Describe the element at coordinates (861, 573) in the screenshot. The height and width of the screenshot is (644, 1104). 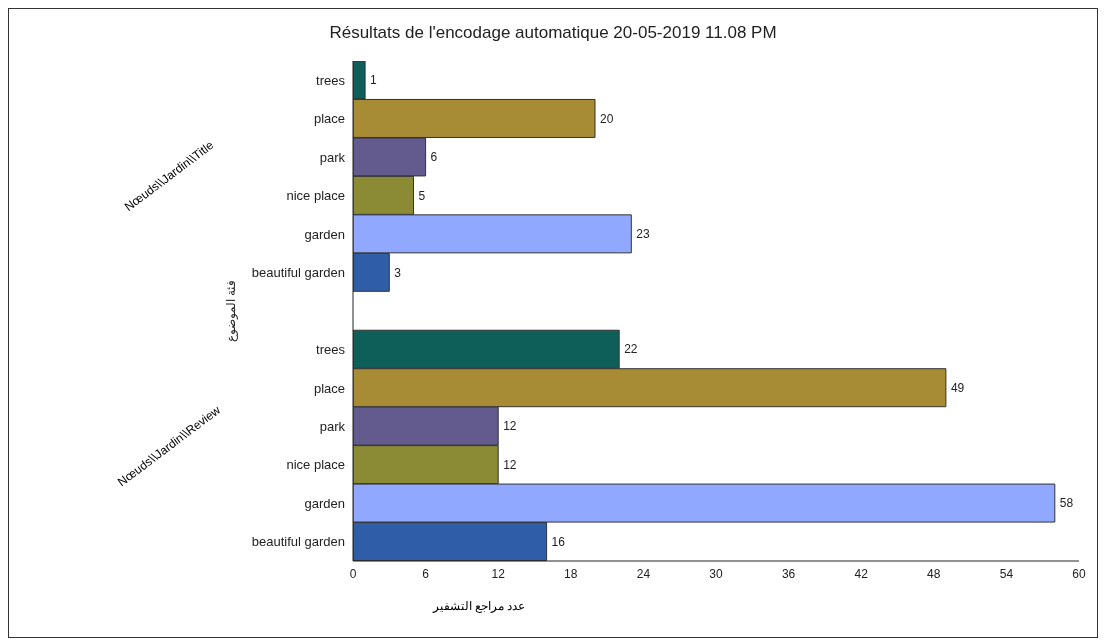
I see `x-tick-label: 42` at that location.